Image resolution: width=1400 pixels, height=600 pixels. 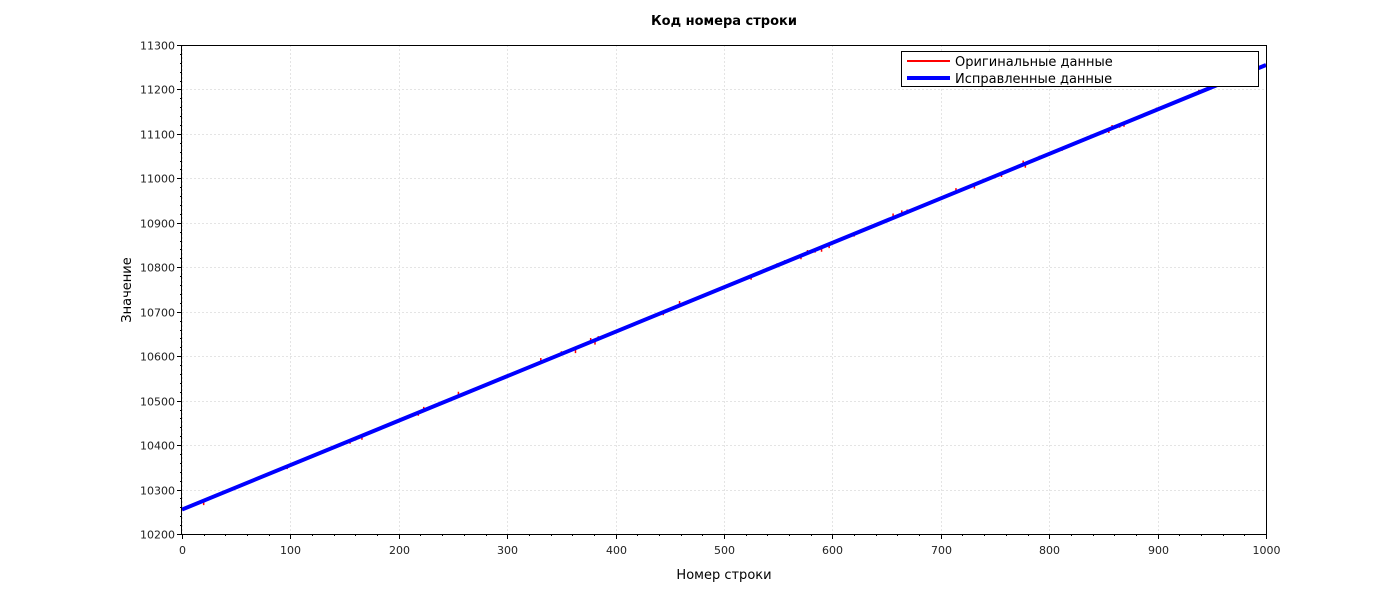 I want to click on y-tick-label: 11300, so click(x=157, y=46).